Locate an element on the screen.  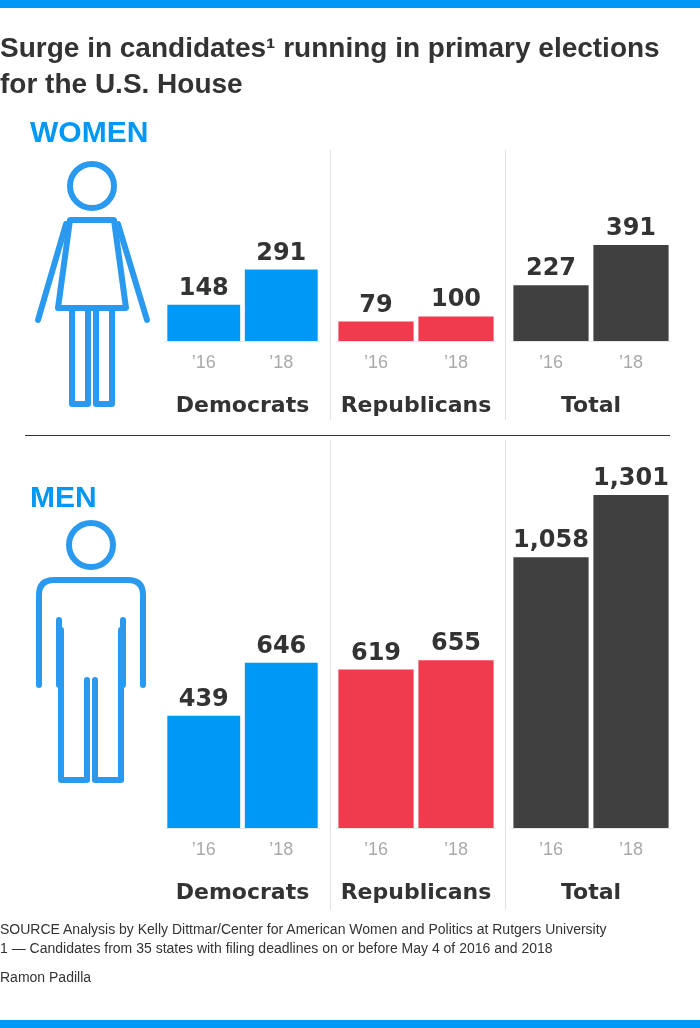
text: Ramon Padilla is located at coordinates (46, 977).